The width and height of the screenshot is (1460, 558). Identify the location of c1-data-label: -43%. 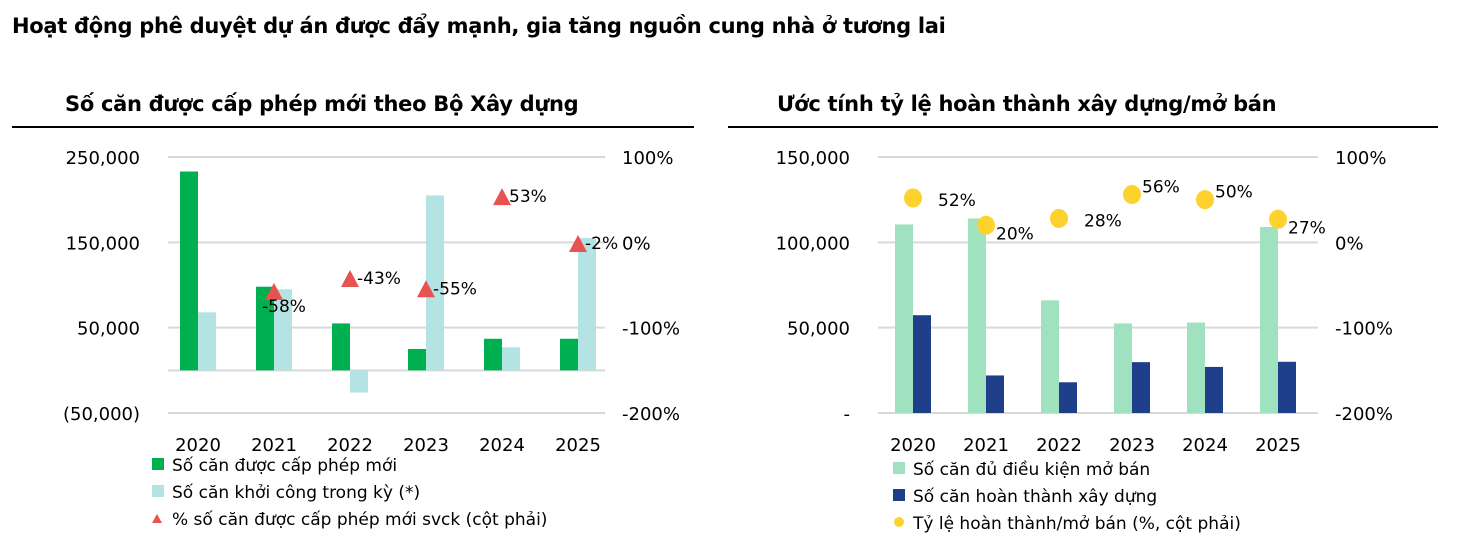
(379, 279).